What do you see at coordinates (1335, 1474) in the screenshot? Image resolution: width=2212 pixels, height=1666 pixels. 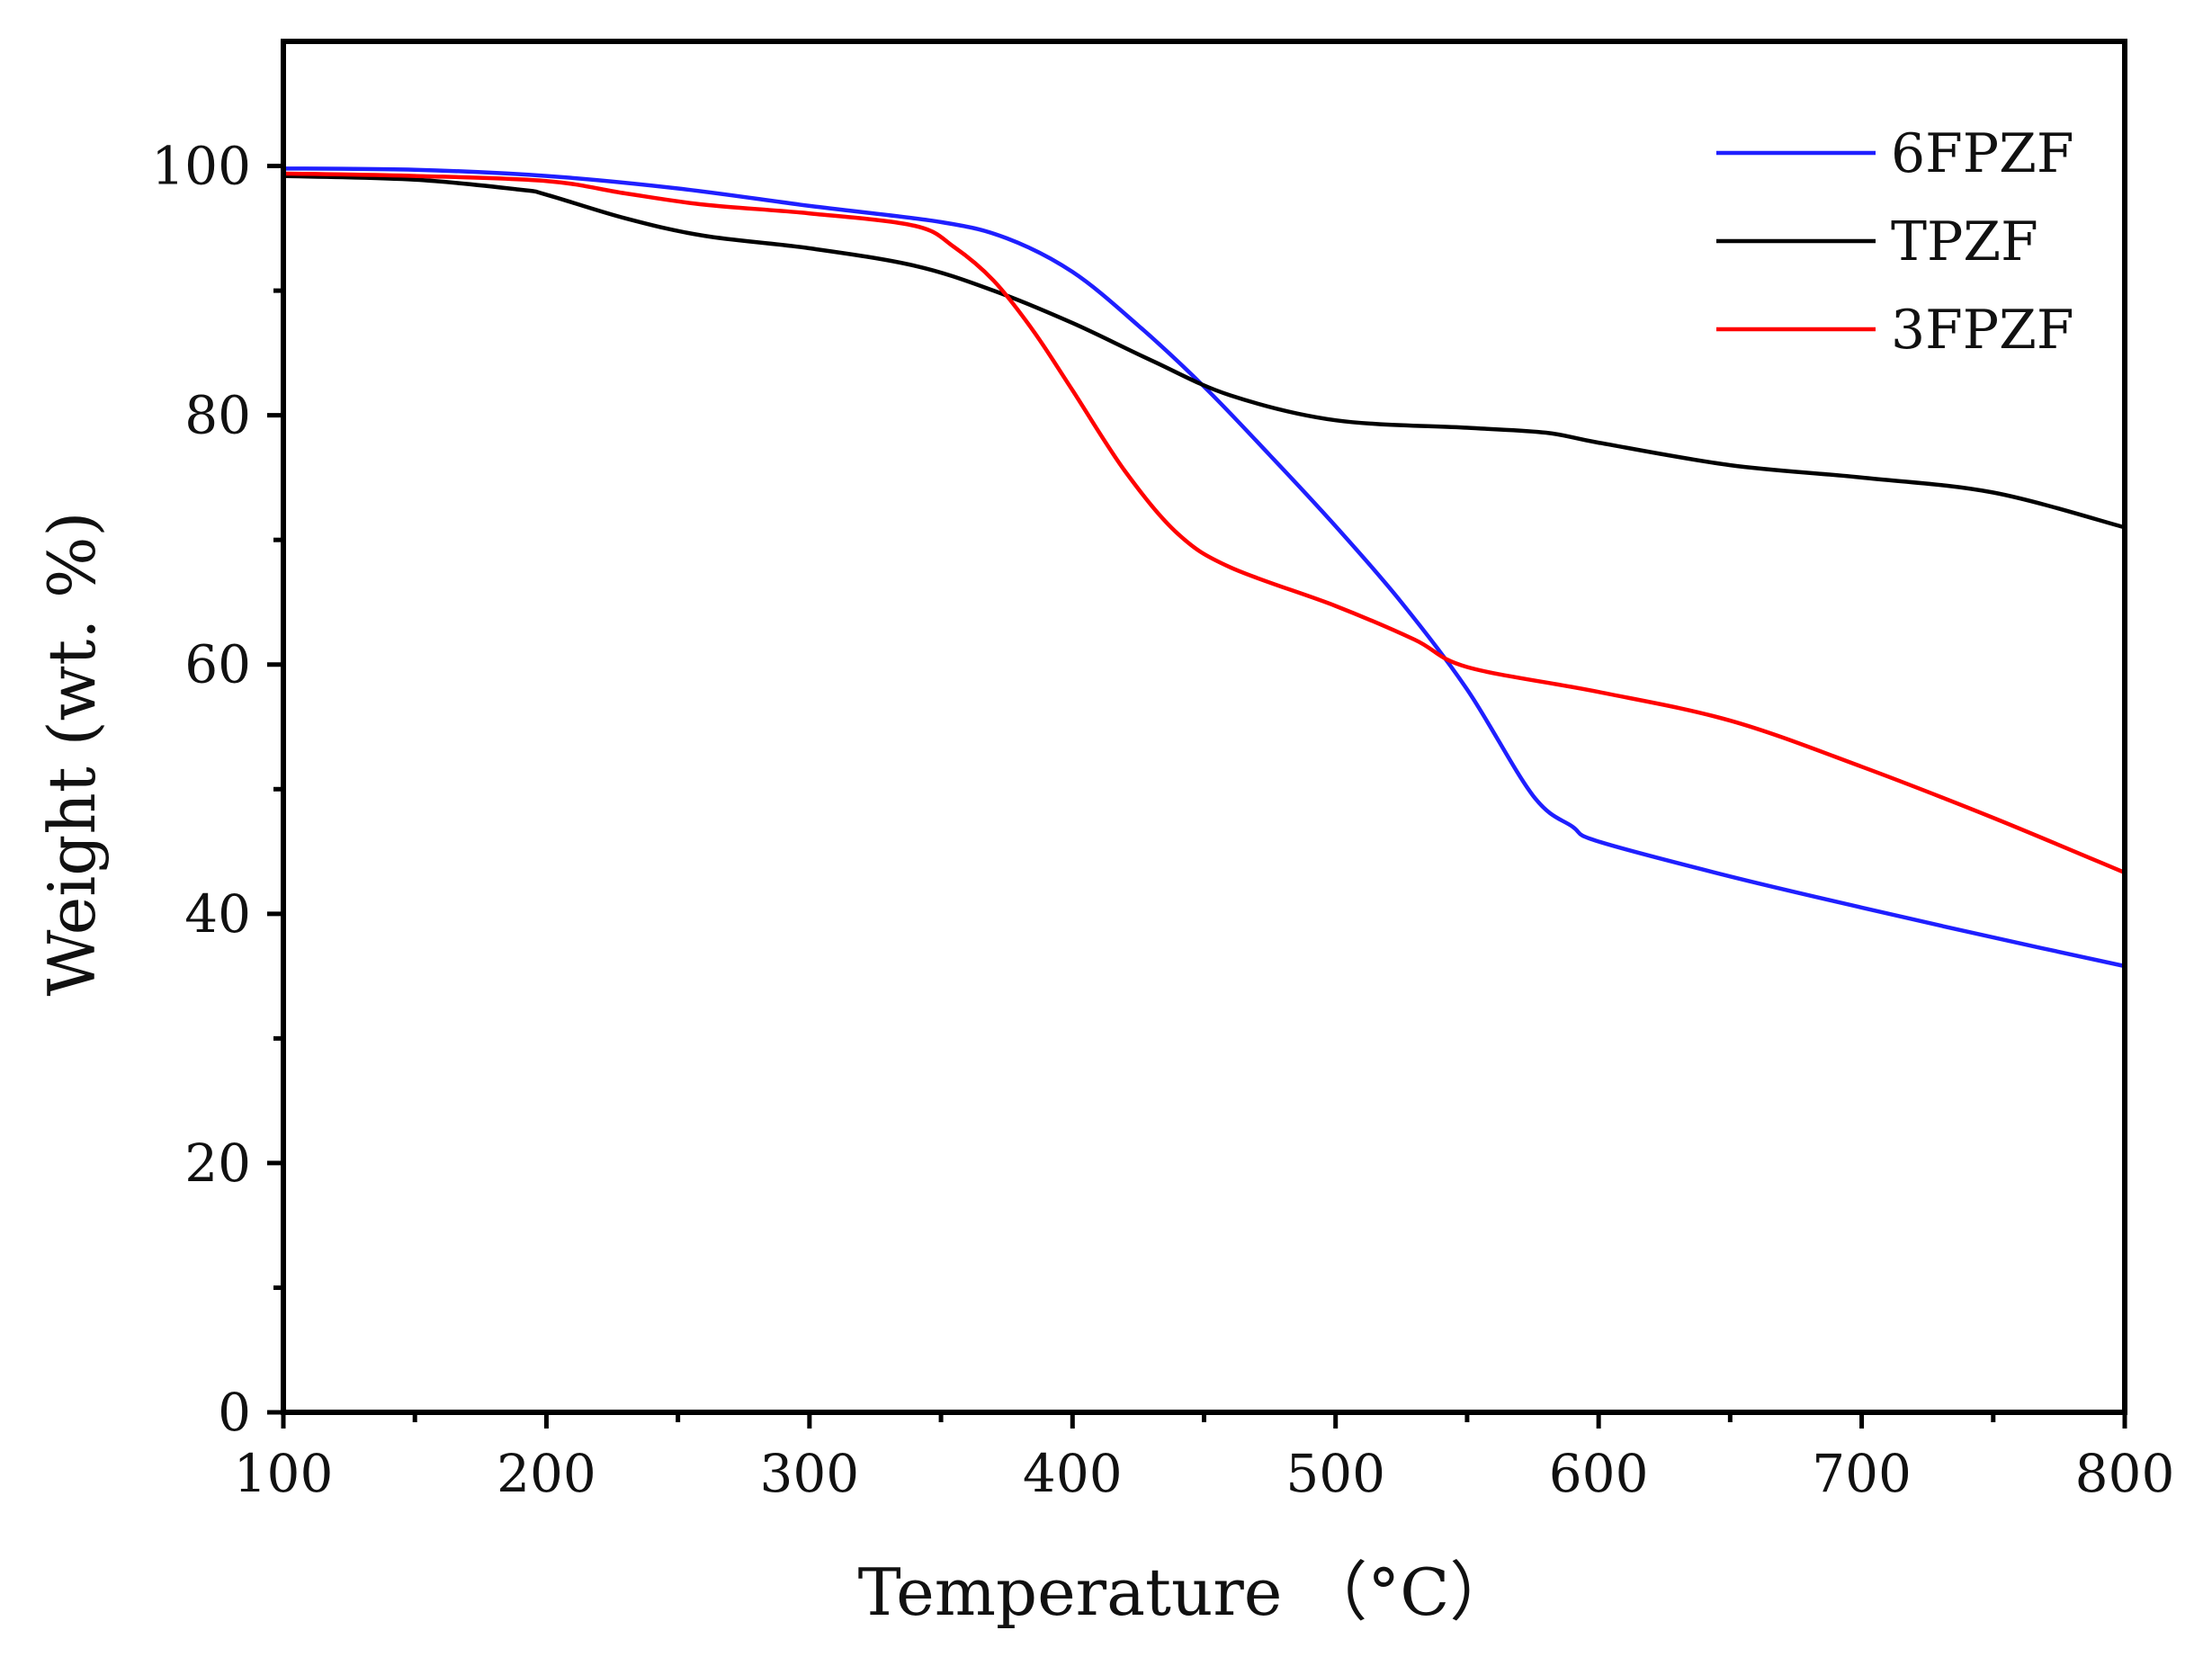 I see `x-tick-label: 500` at bounding box center [1335, 1474].